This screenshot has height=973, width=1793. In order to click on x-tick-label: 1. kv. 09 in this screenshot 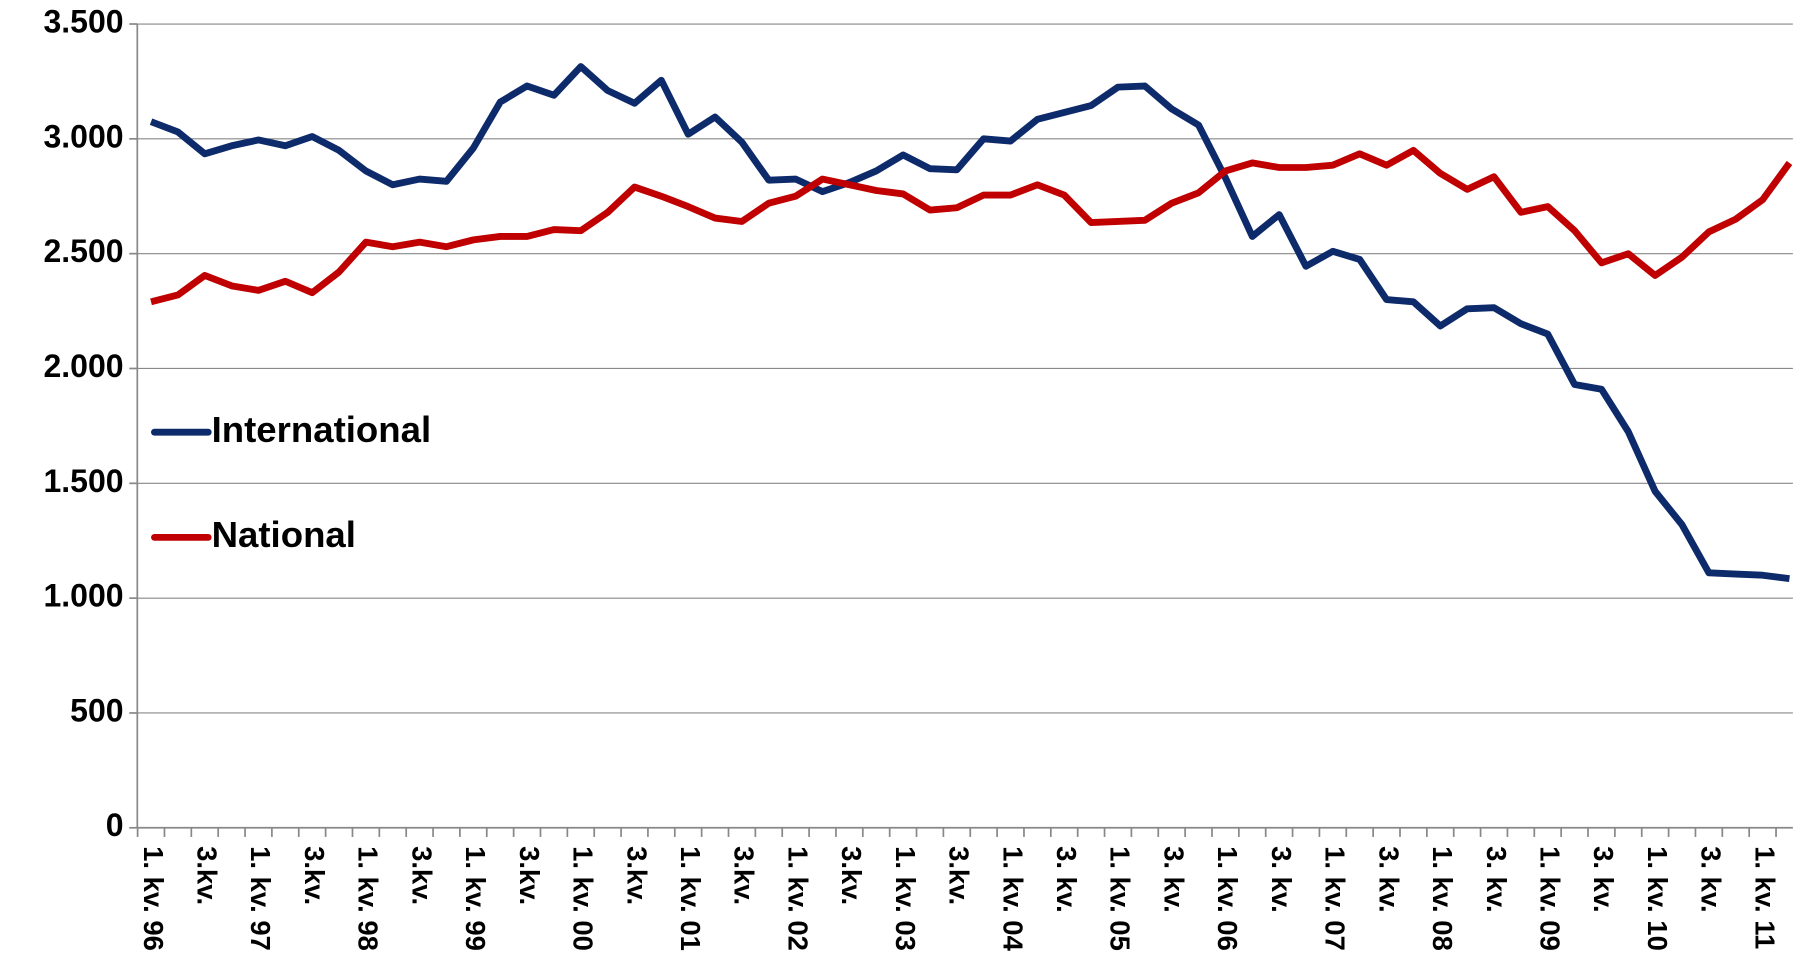, I will do `click(1549, 898)`.